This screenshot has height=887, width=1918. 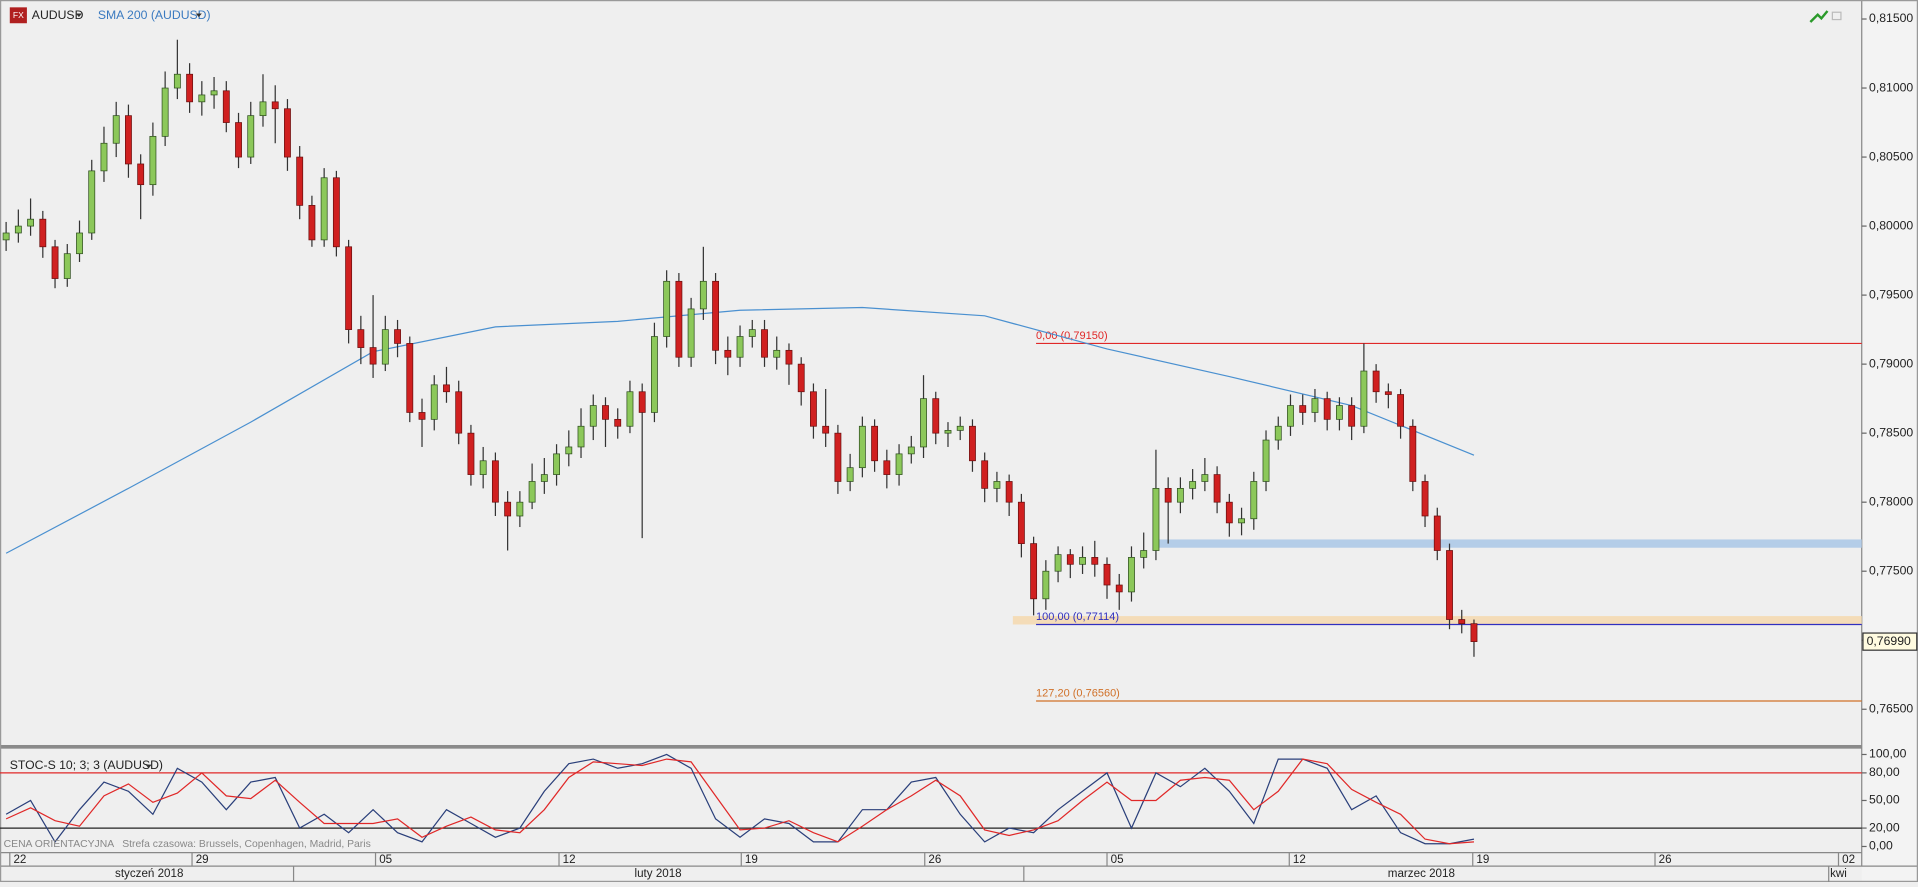 I want to click on zone, so click(x=1437, y=620).